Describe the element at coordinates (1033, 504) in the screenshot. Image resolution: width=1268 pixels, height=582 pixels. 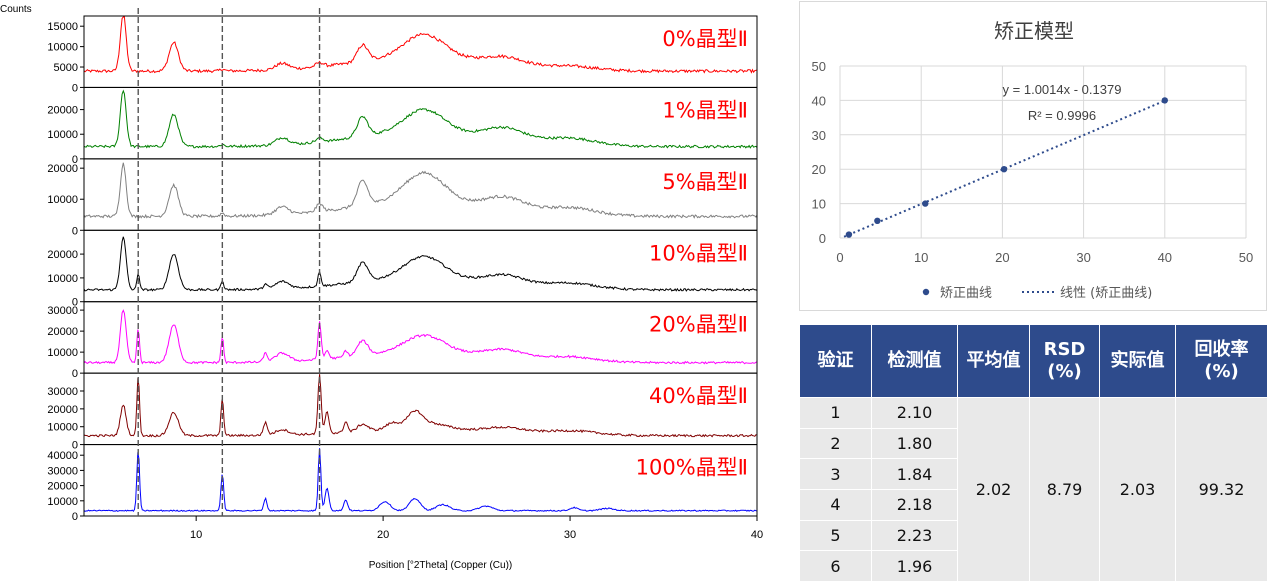
I see `table-row: 4 2.18` at that location.